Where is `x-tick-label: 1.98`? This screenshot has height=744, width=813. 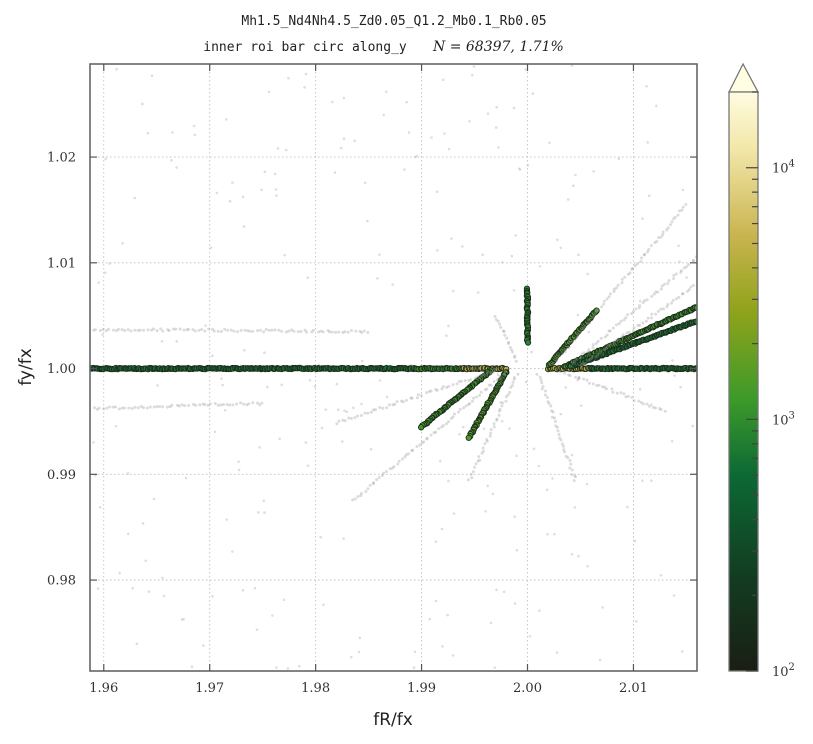 x-tick-label: 1.98 is located at coordinates (315, 688).